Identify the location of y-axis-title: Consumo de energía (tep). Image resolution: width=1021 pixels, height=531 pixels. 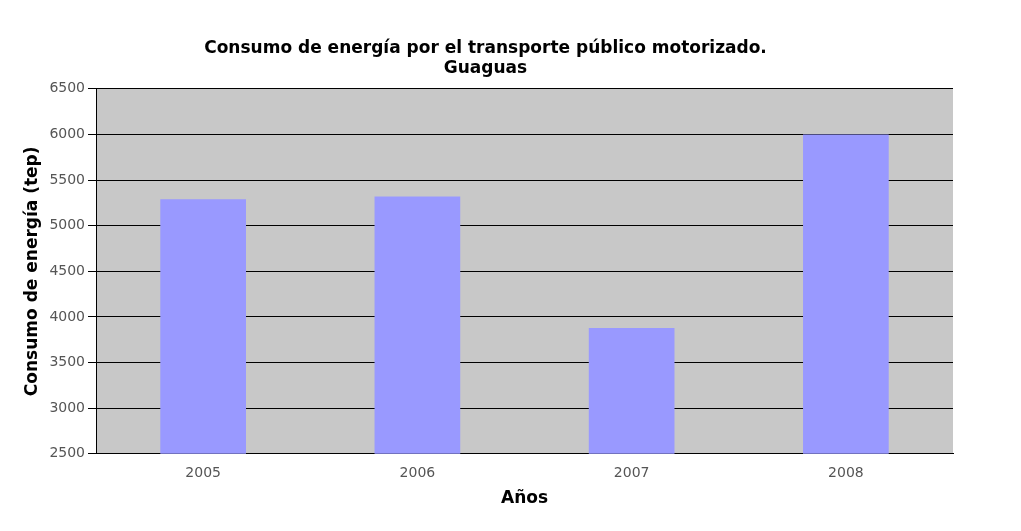
(30, 271).